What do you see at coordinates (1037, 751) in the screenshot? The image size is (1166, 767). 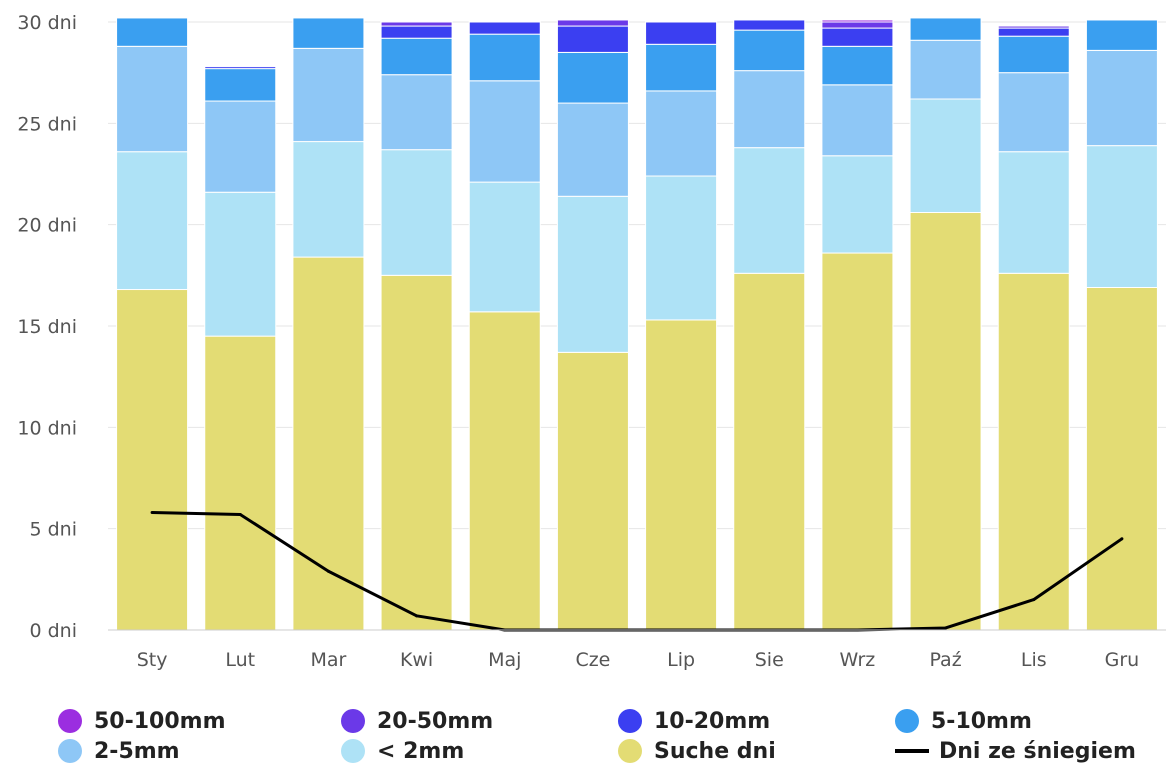 I see `legend-label: Dni ze śniegiem` at bounding box center [1037, 751].